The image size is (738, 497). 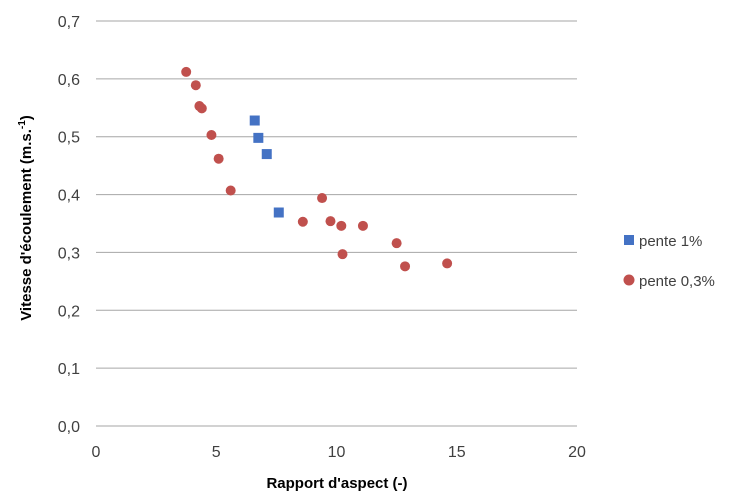 I want to click on y-tick-label: 0,0, so click(x=69, y=427).